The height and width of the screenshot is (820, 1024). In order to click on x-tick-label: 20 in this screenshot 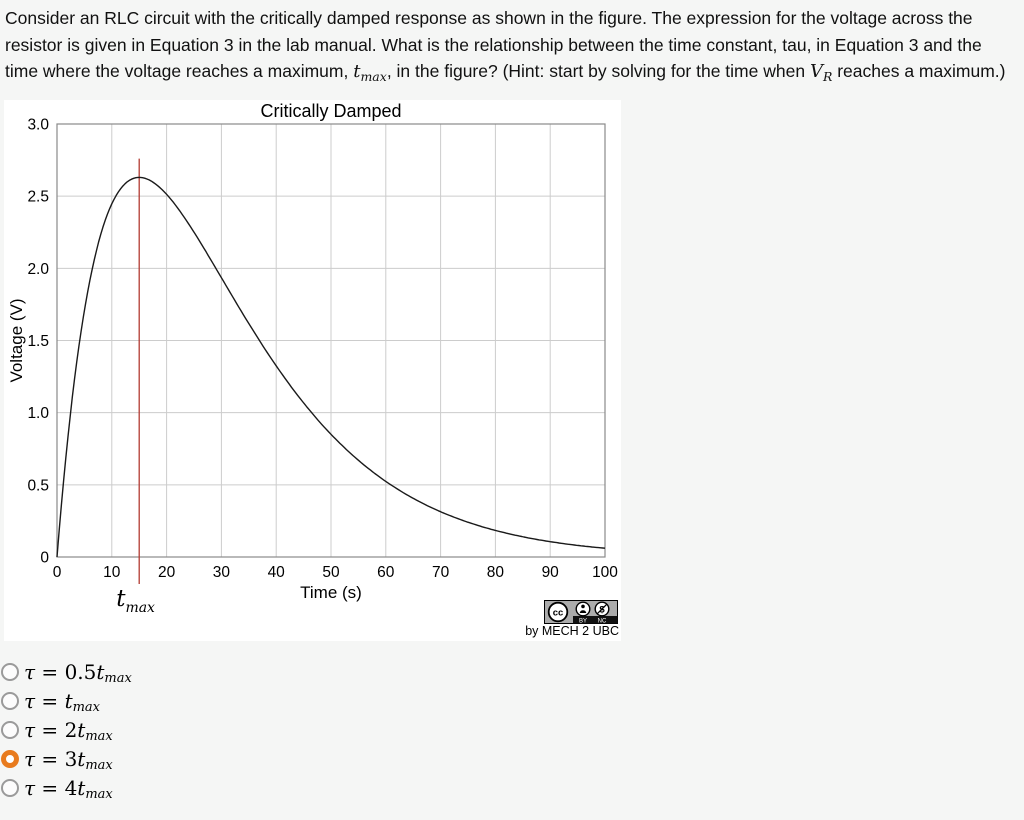, I will do `click(167, 572)`.